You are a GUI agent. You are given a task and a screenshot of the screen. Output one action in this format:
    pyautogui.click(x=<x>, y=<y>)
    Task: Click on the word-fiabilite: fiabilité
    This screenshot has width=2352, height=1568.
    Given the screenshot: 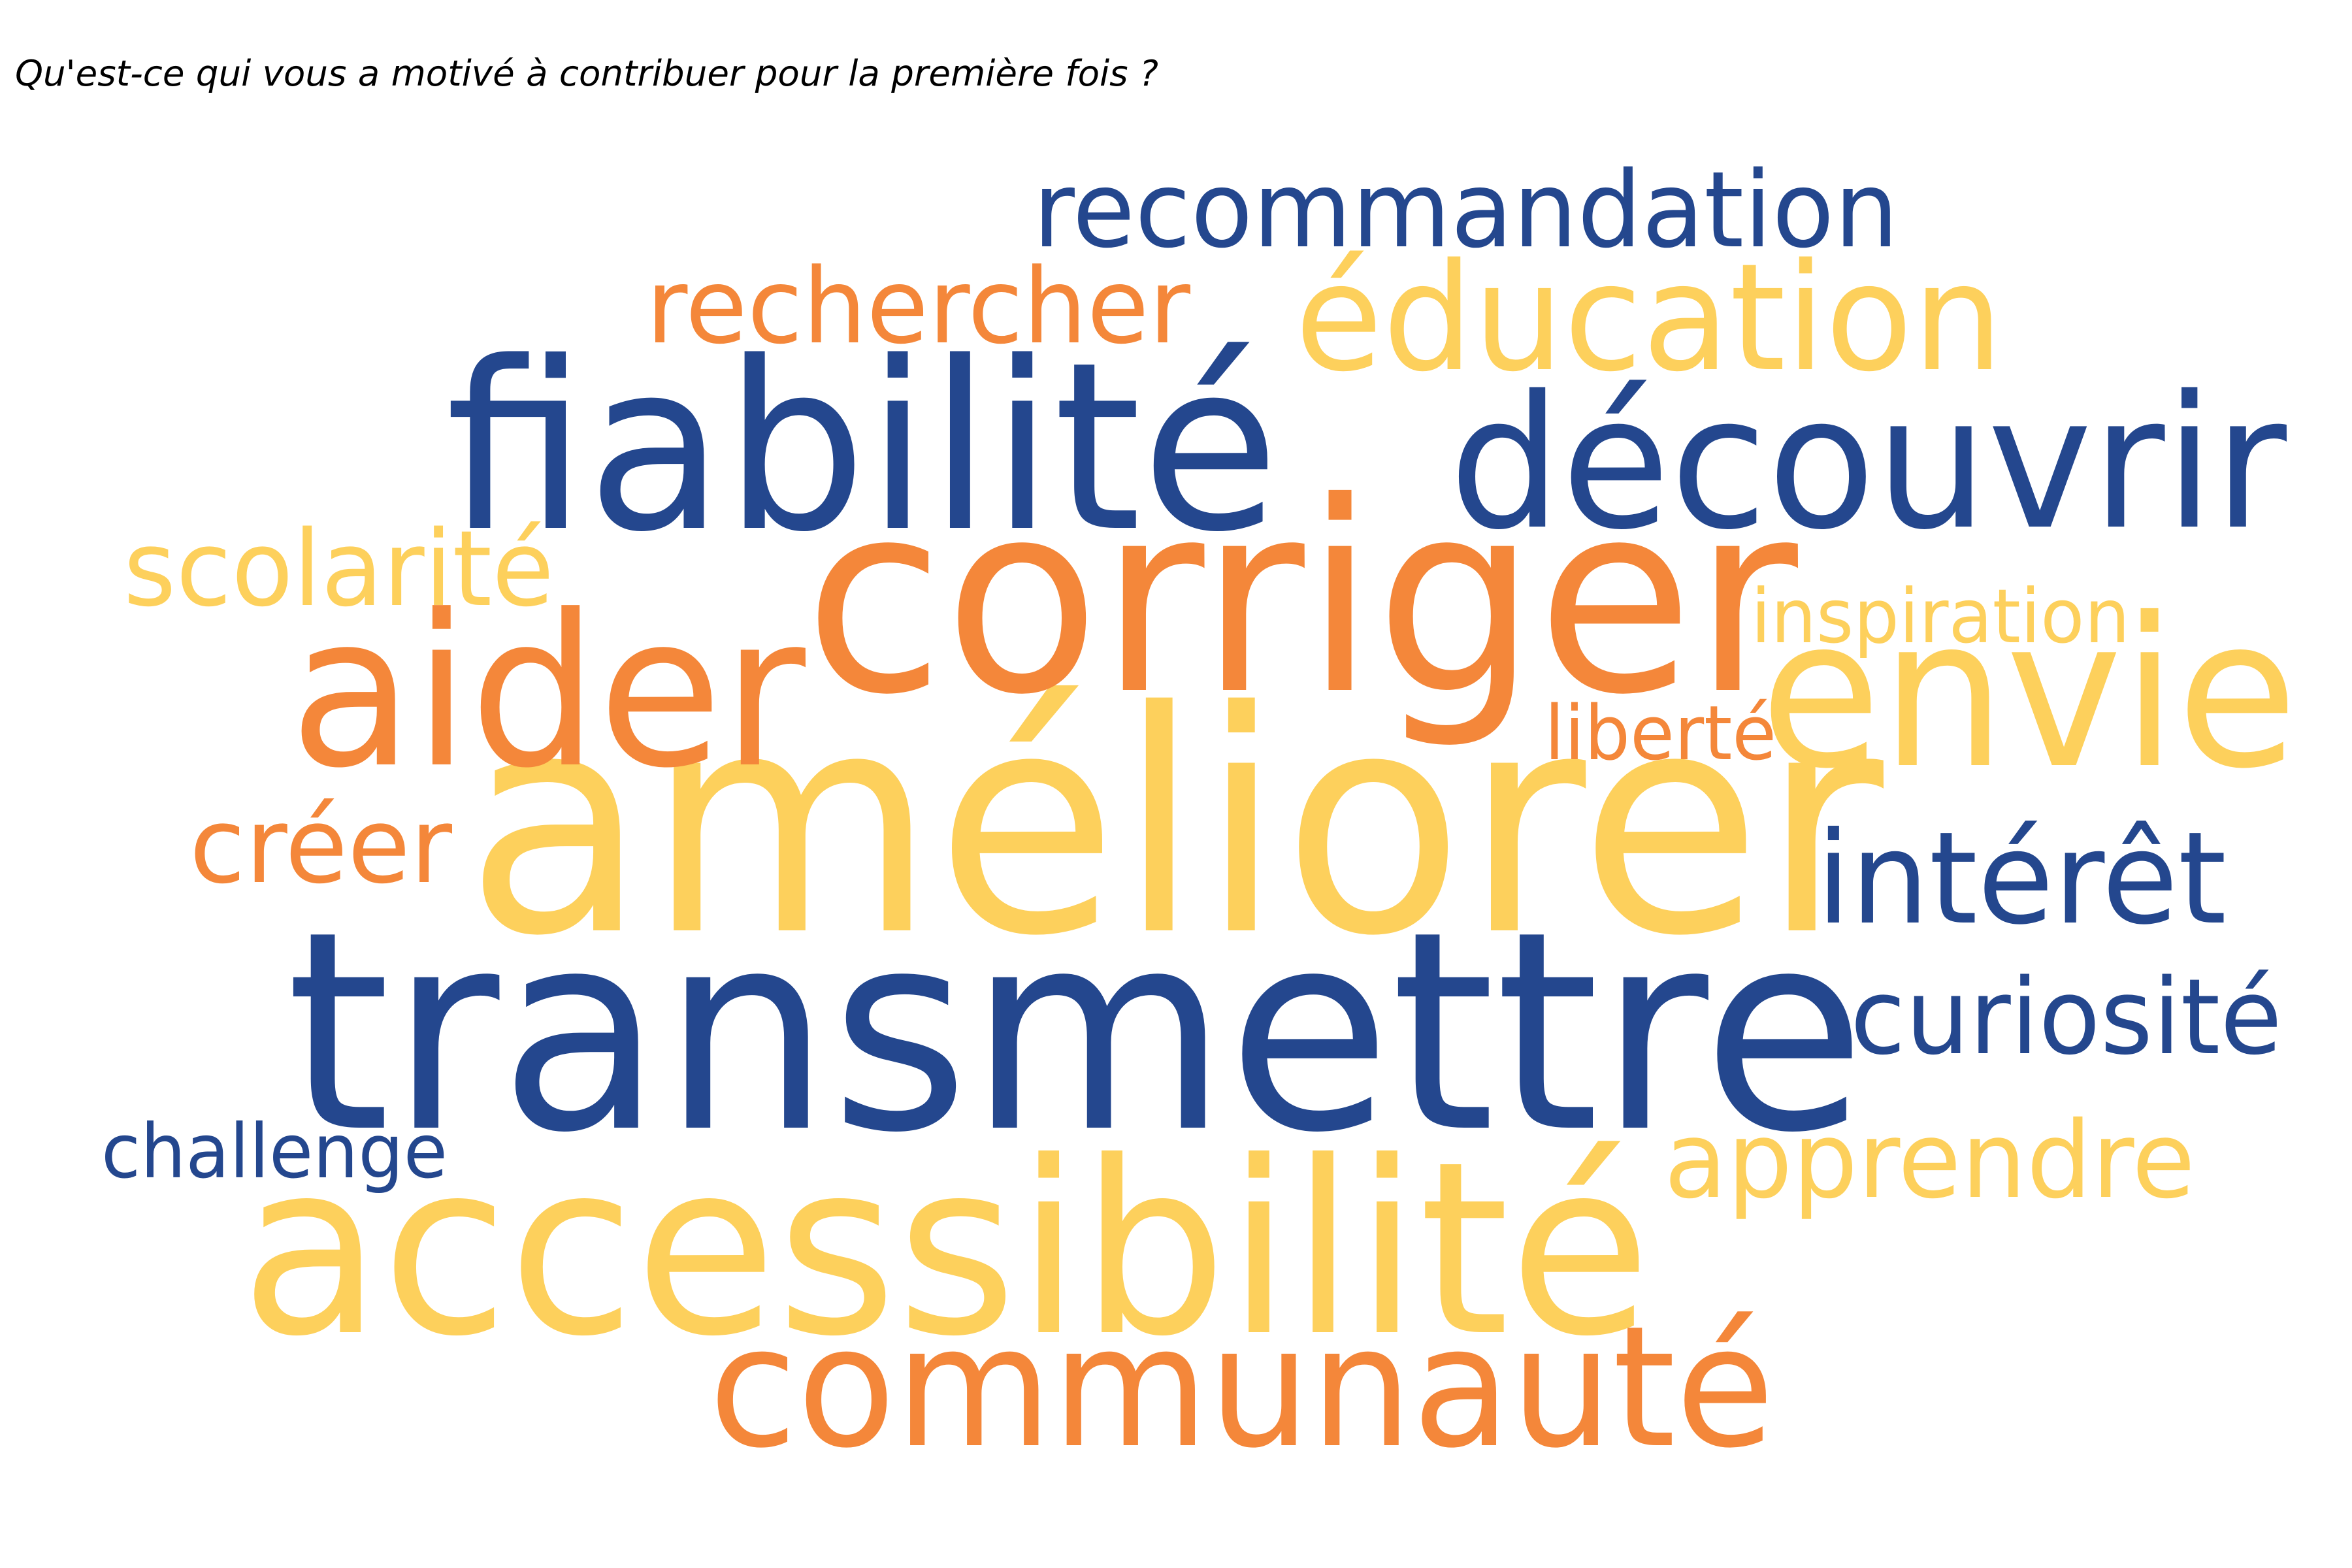 What is the action you would take?
    pyautogui.click(x=862, y=447)
    